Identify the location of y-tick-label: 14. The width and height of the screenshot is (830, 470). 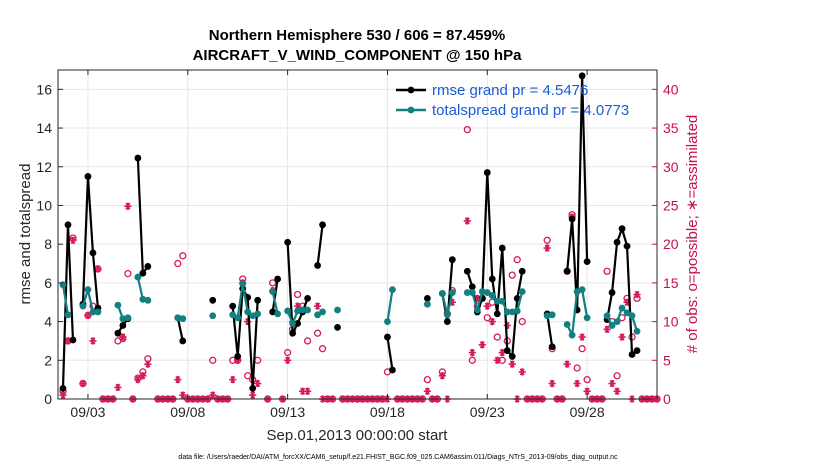
(44, 128).